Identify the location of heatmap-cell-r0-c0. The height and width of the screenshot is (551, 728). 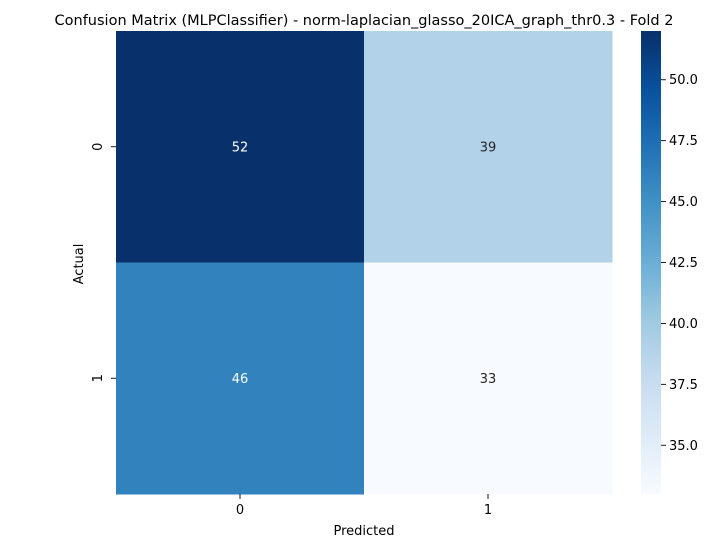
(240, 147).